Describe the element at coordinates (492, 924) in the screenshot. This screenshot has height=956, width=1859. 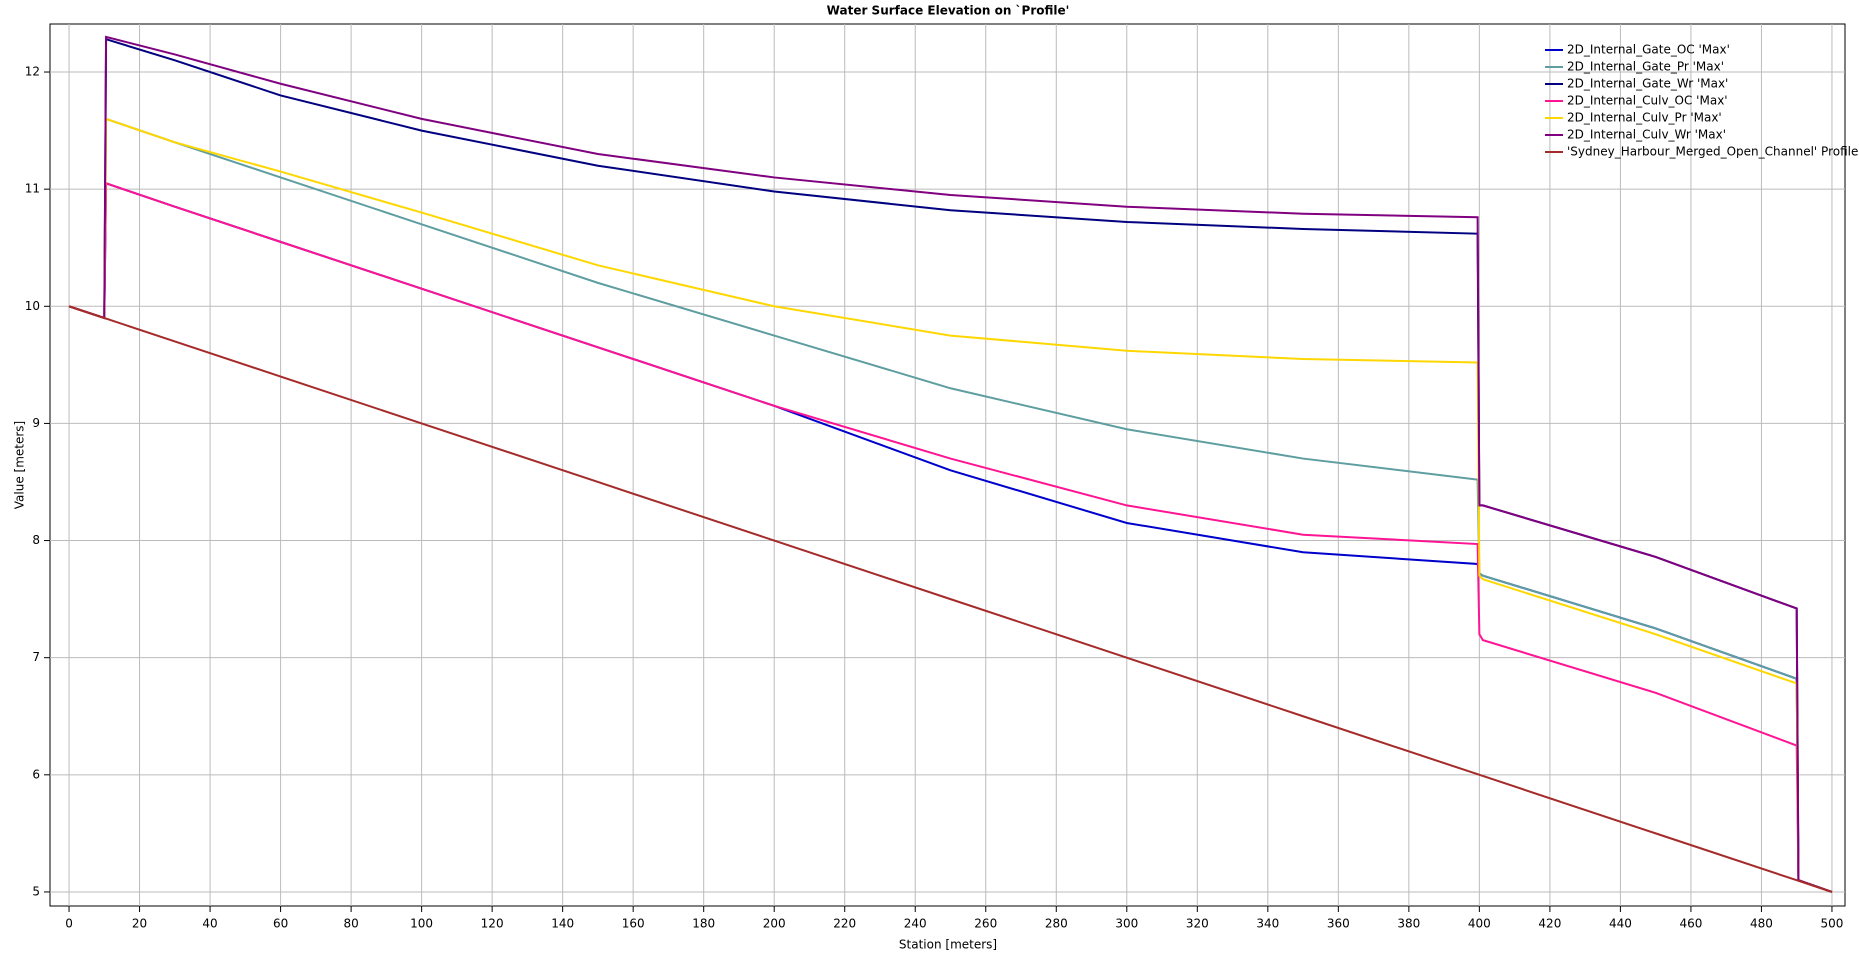
I see `x-tick-label: 120` at that location.